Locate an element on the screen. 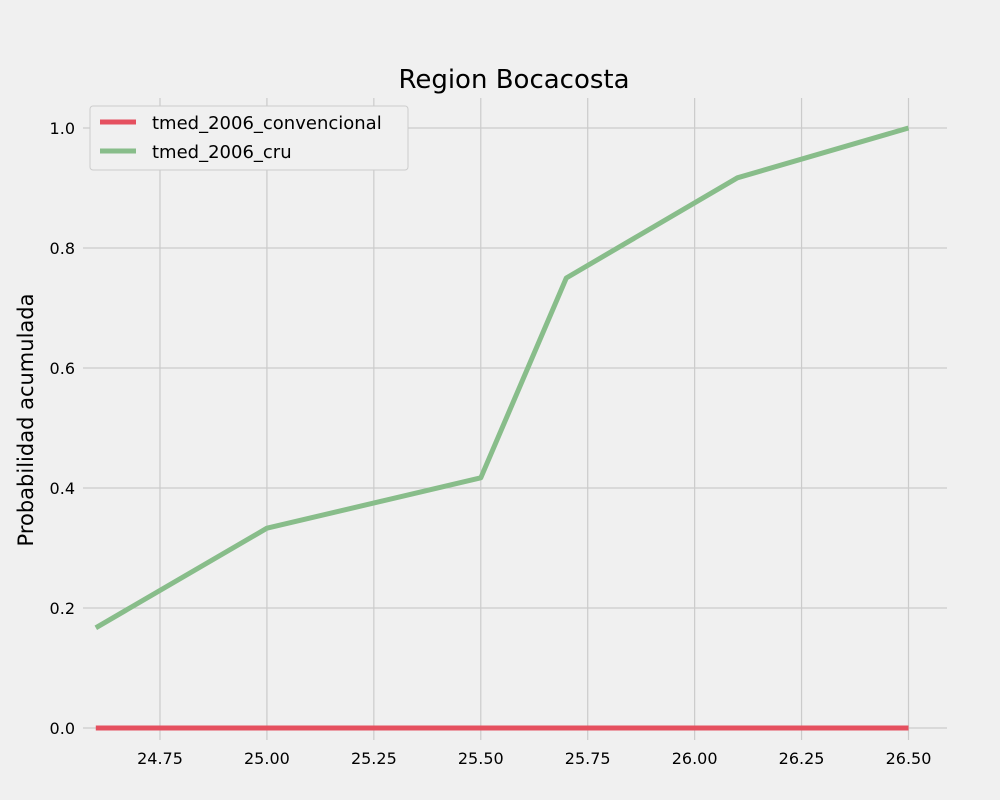 This screenshot has height=800, width=1000. x-tick-label: 24.75 is located at coordinates (160, 758).